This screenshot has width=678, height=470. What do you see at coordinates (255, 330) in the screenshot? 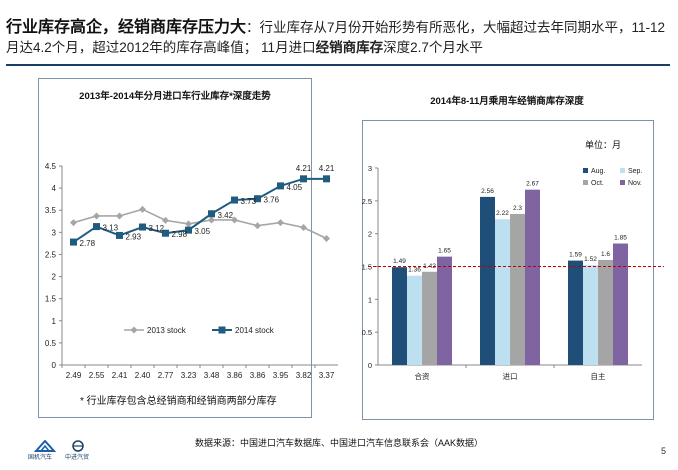
I see `legend-label-2014: 2014 stock` at bounding box center [255, 330].